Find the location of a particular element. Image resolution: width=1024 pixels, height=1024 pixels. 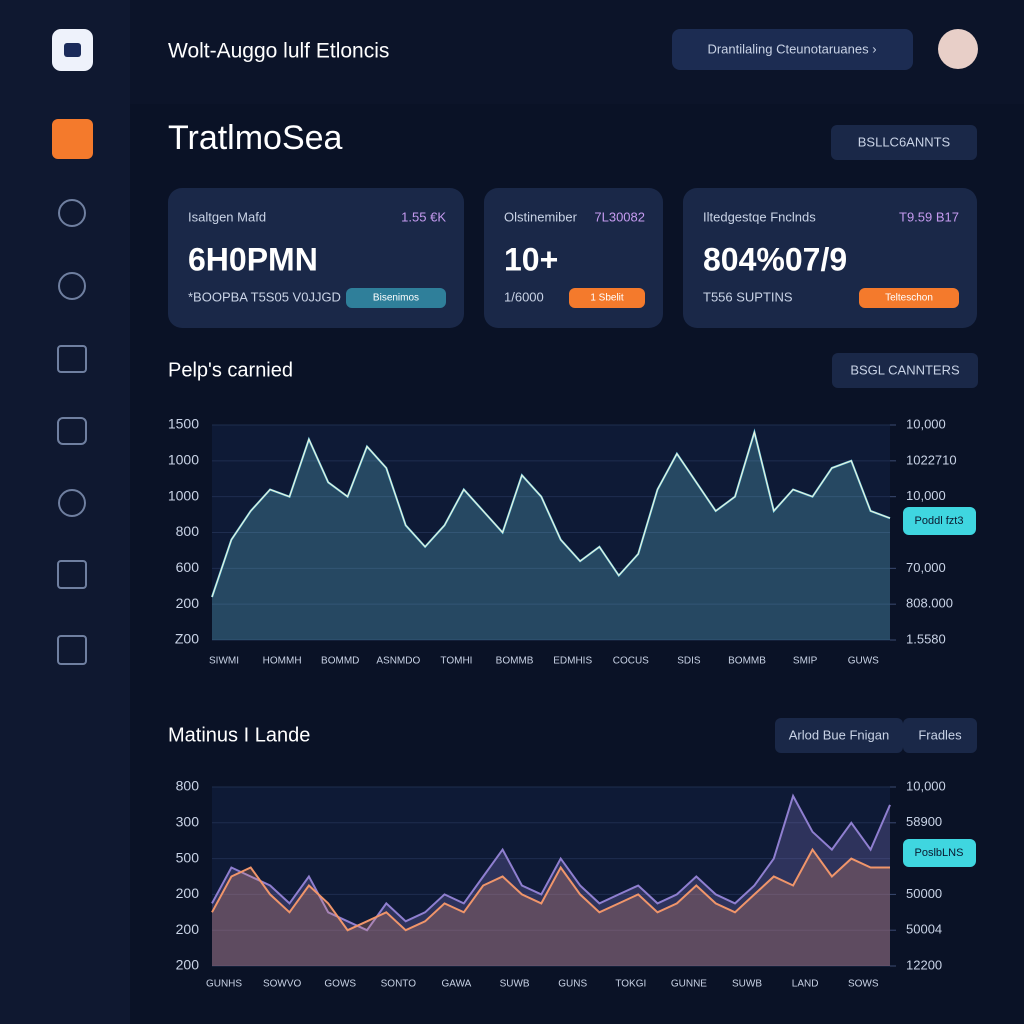

nav-active is located at coordinates (72, 139).